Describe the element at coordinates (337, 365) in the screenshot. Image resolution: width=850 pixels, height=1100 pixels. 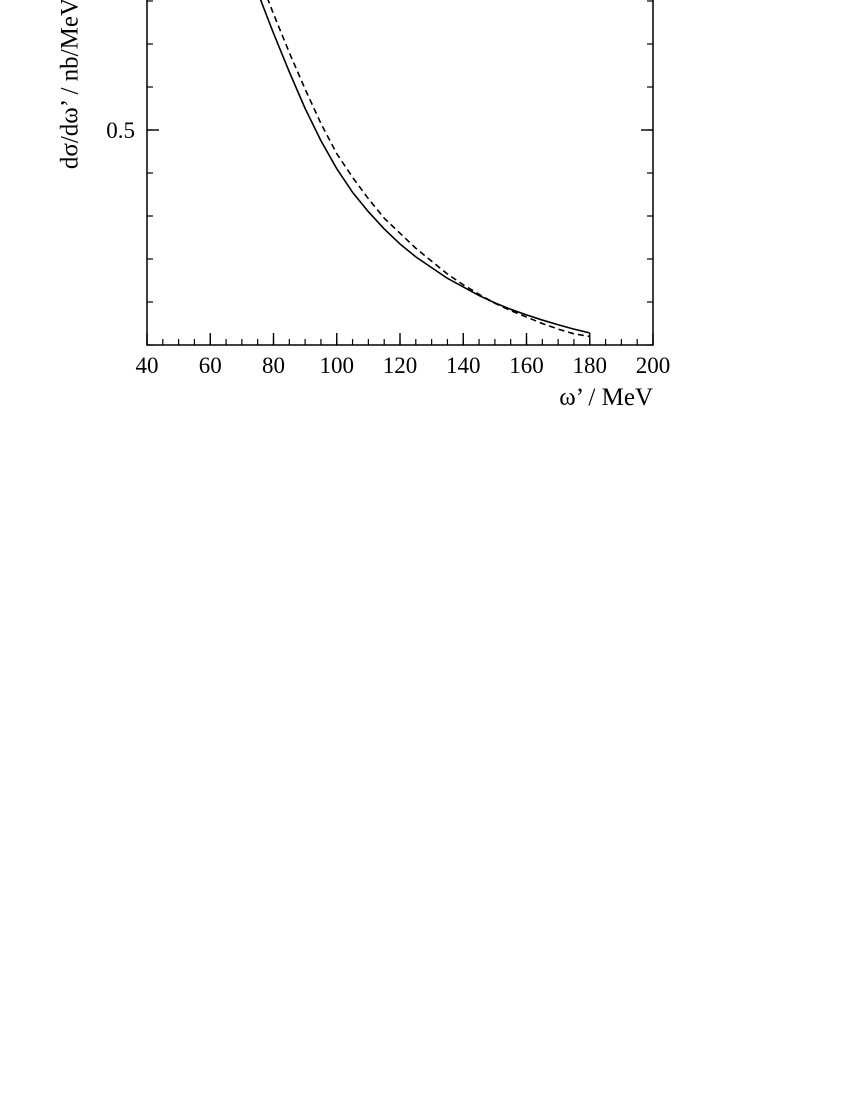
I see `x-tick-label: 100` at that location.